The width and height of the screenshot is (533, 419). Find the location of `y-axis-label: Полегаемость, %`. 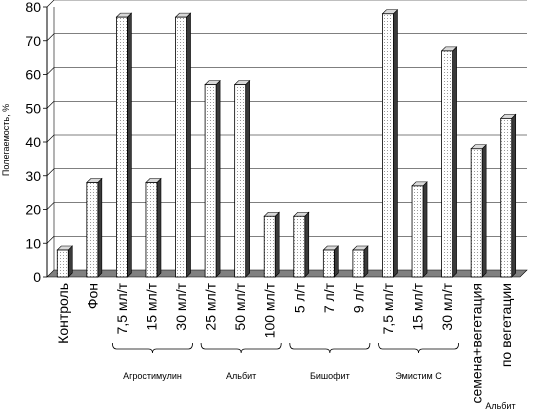

y-axis-label: Полегаемость, % is located at coordinates (6, 140).